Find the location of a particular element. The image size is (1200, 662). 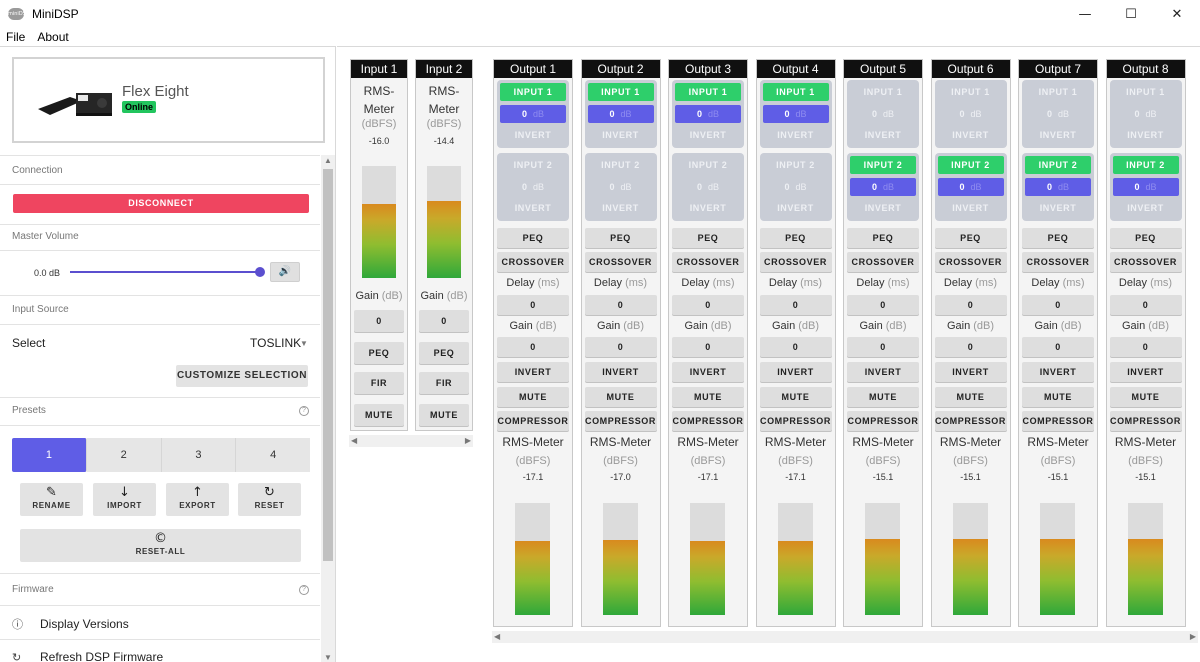

outputs-scrollbar: ◀ ▶ is located at coordinates (845, 637).